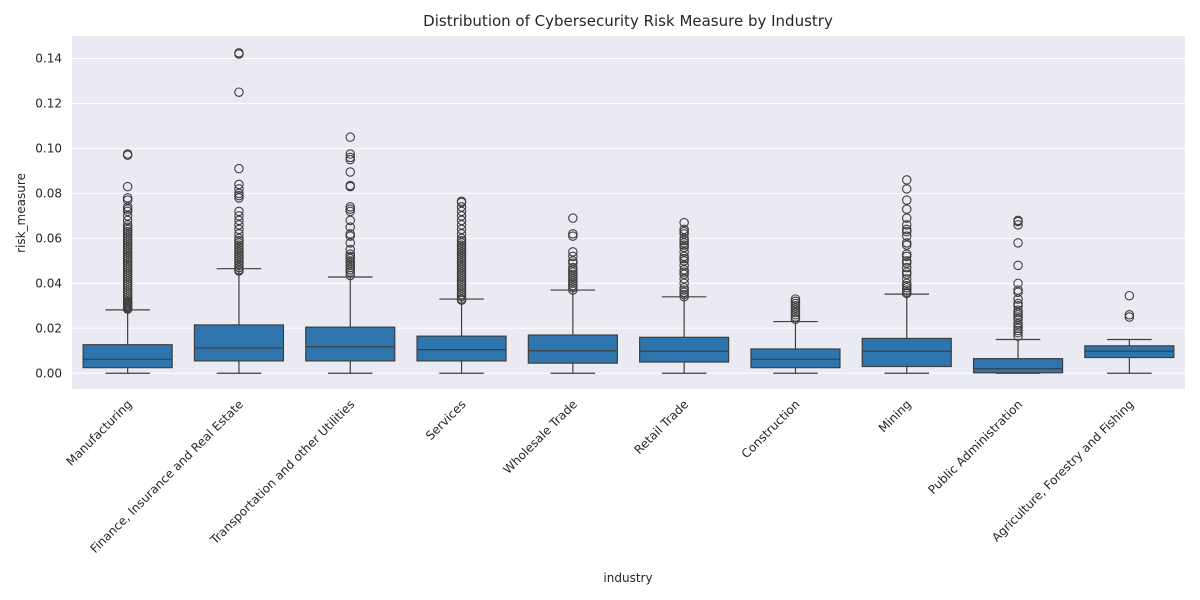 The height and width of the screenshot is (600, 1200). Describe the element at coordinates (48, 328) in the screenshot. I see `y-tick-label: 0.02` at that location.